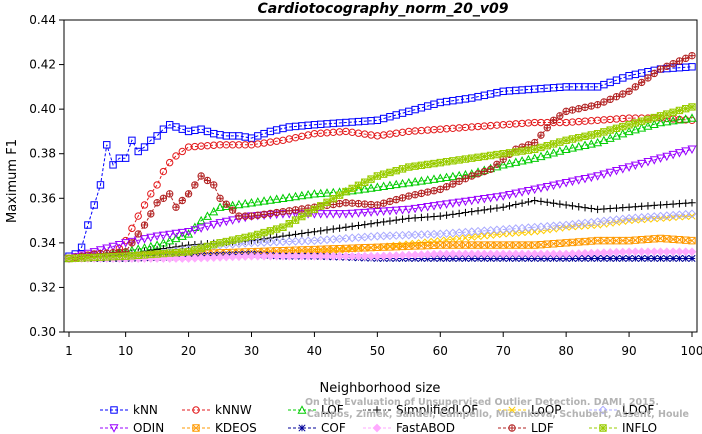  What do you see at coordinates (465, 238) in the screenshot?
I see `point-loop` at bounding box center [465, 238].